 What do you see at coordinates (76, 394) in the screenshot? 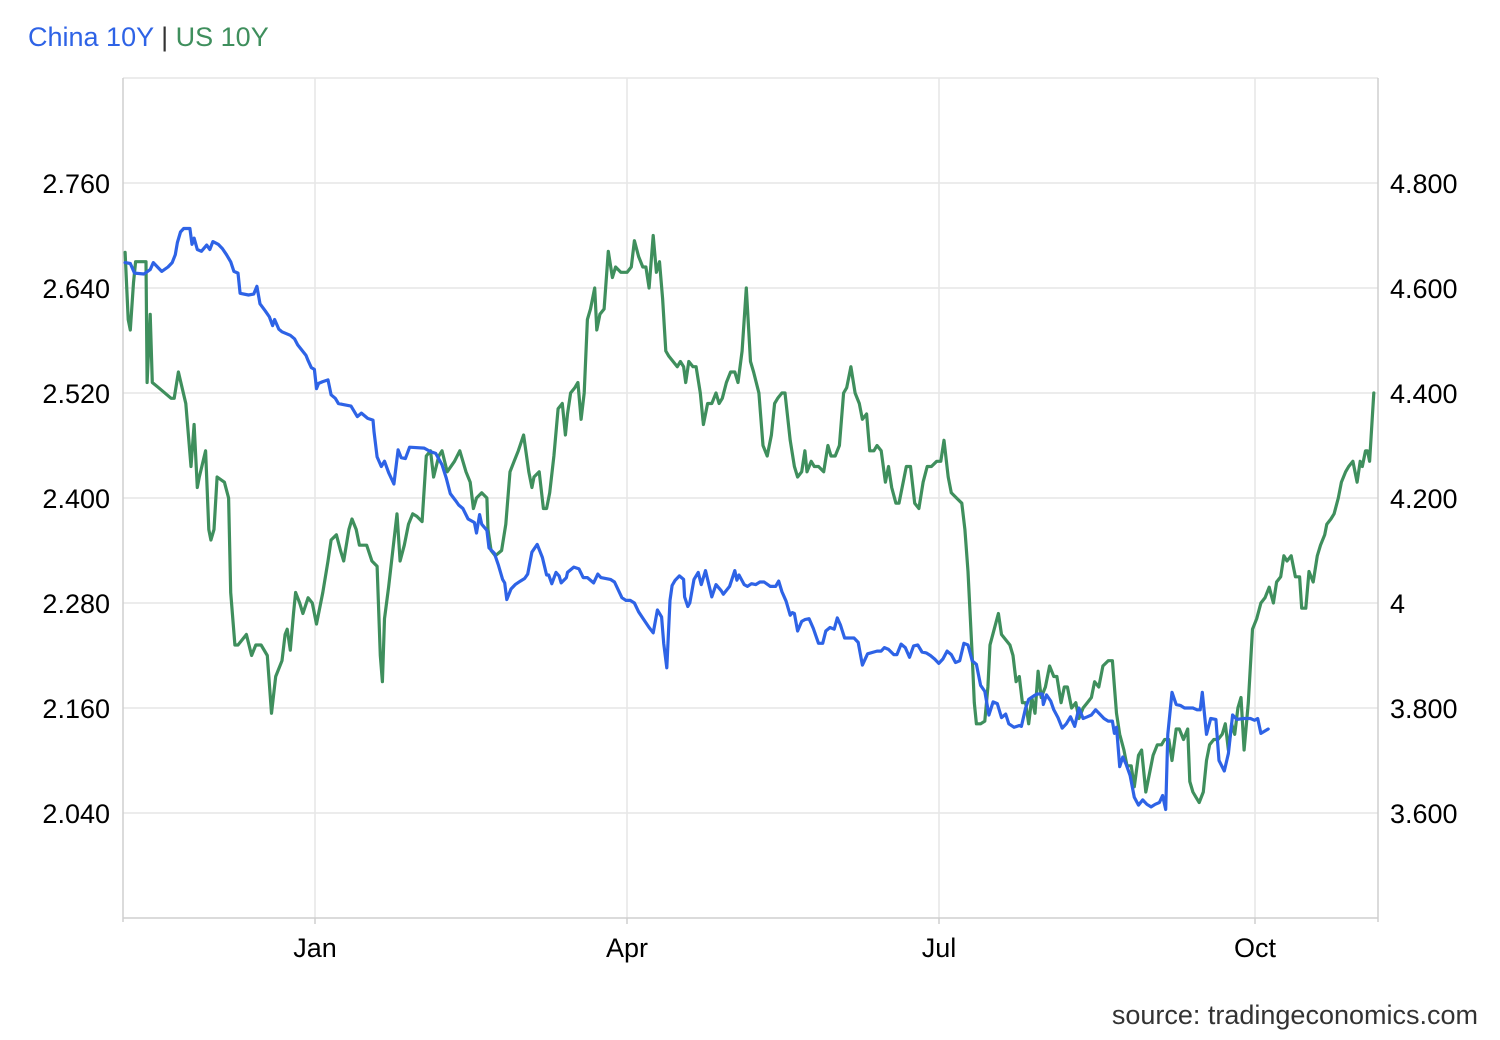
I see `y-left-tick-label: 2.520` at bounding box center [76, 394].